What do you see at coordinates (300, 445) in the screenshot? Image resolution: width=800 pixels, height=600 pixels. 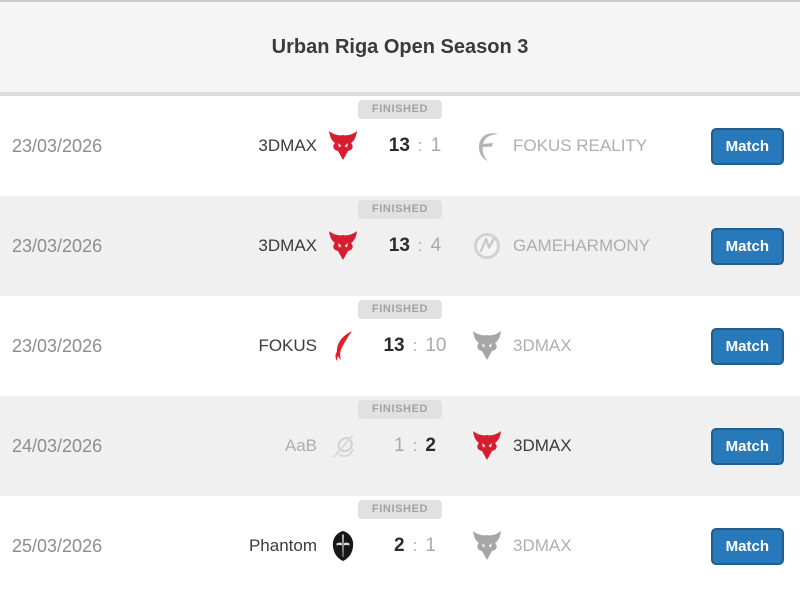 I see `team1-name: AaB` at bounding box center [300, 445].